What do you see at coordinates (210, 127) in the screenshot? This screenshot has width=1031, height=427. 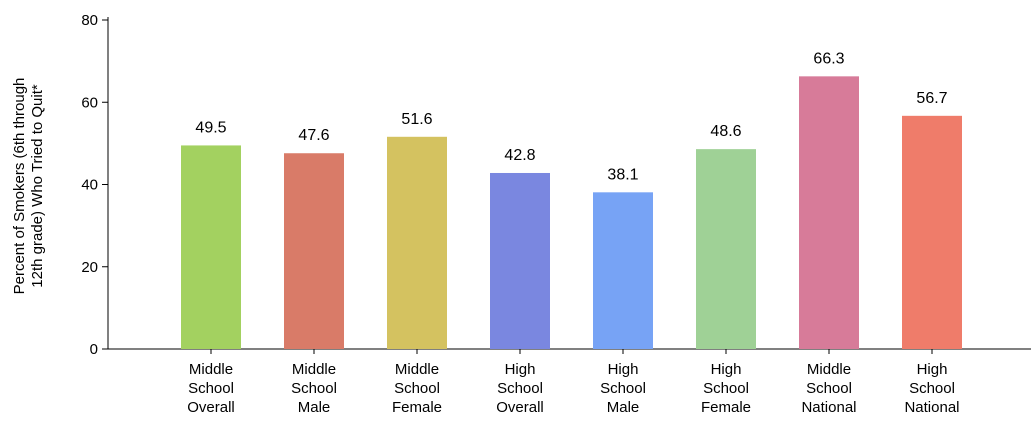 I see `data-label: 49.5` at bounding box center [210, 127].